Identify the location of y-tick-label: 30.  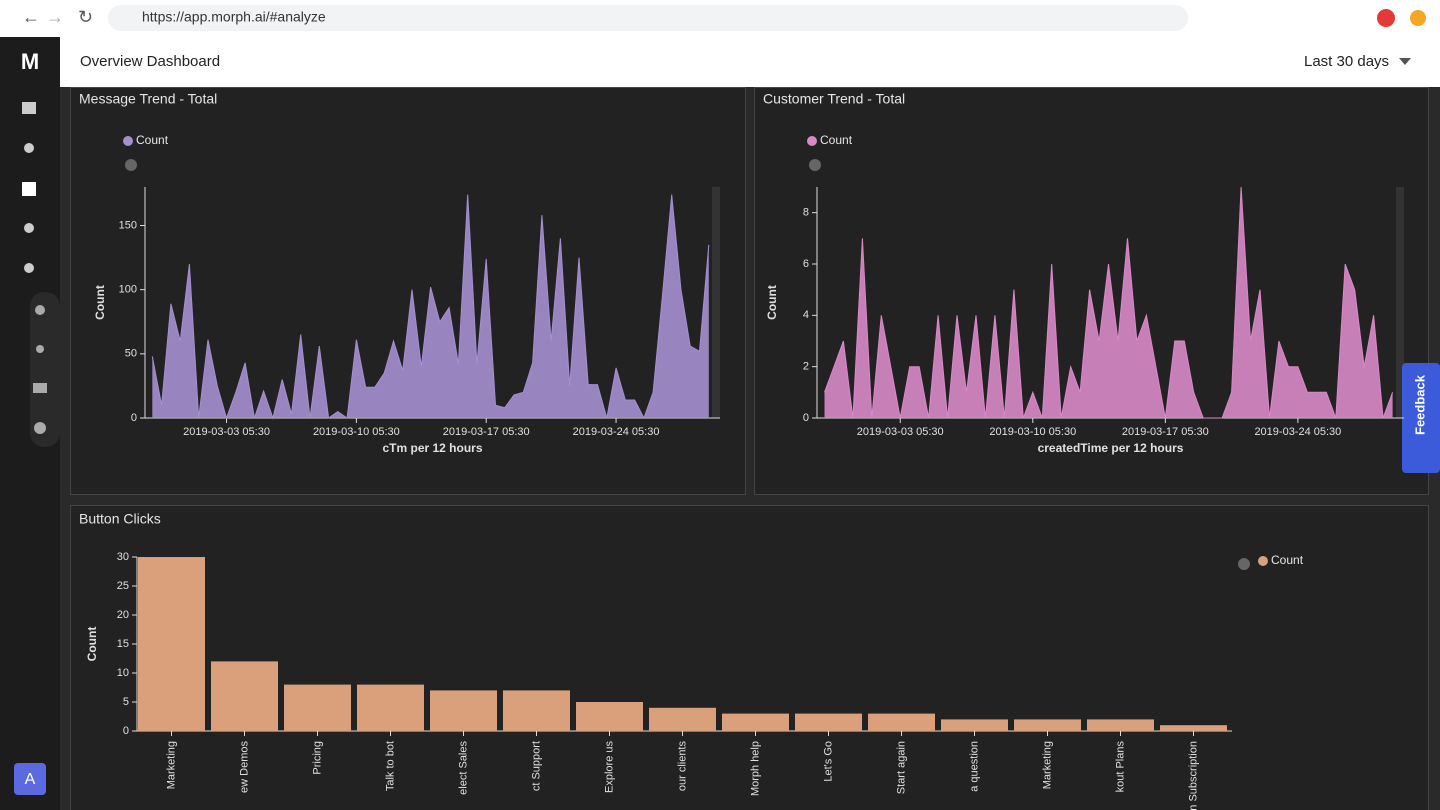
(123, 557).